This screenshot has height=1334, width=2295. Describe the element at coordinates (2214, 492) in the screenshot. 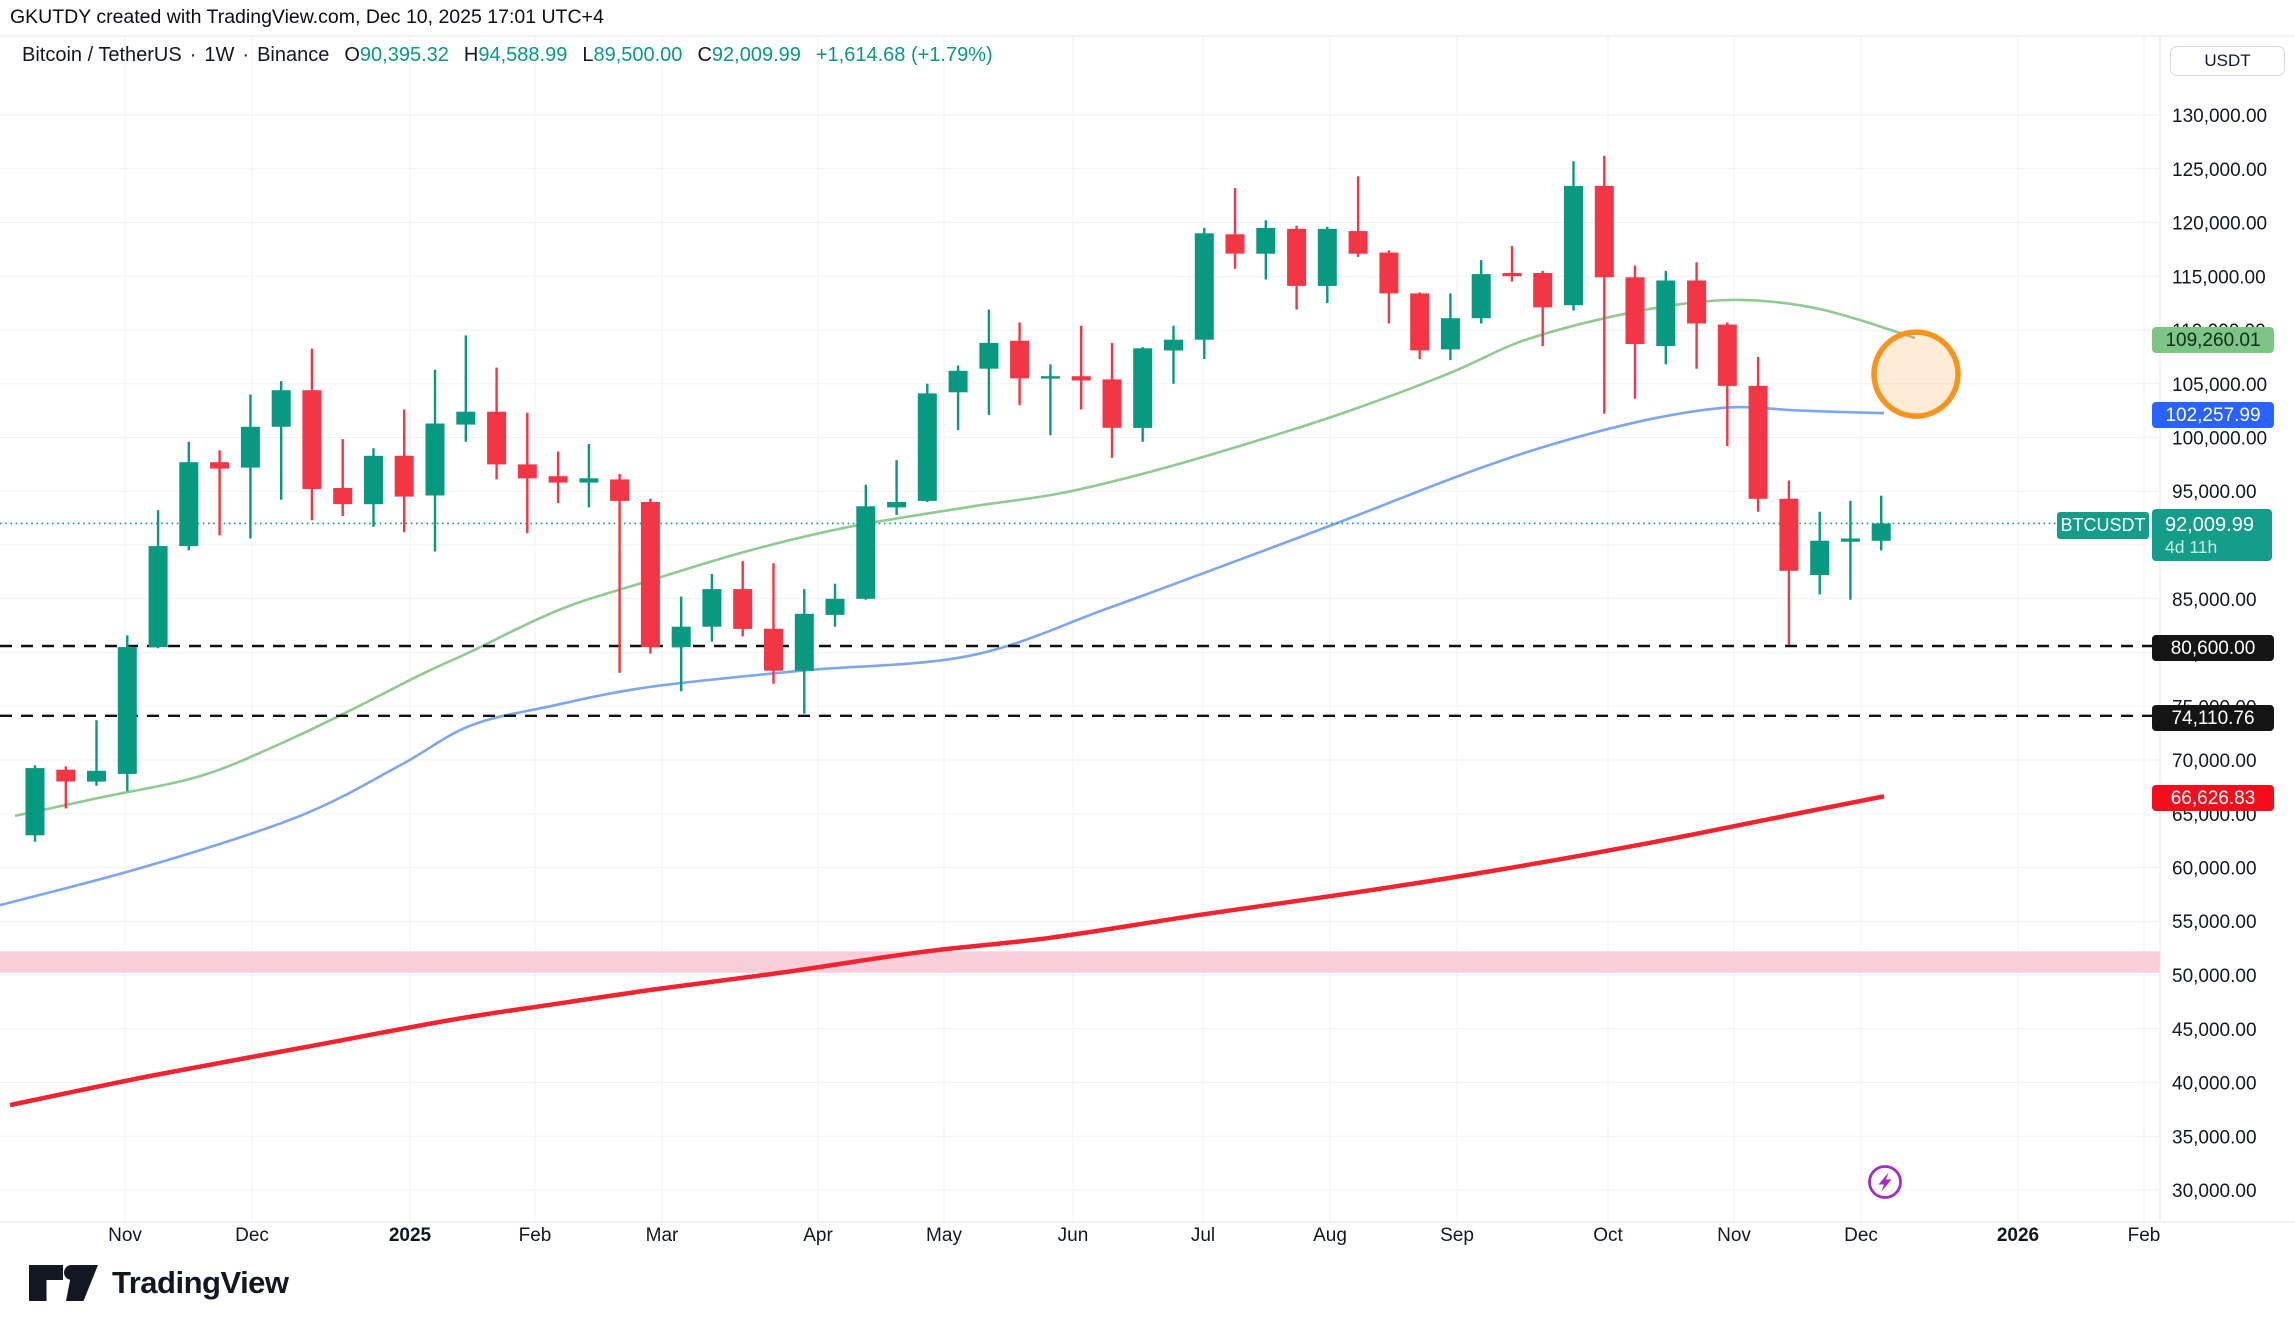

I see `svg-text: 95,000.00` at that location.